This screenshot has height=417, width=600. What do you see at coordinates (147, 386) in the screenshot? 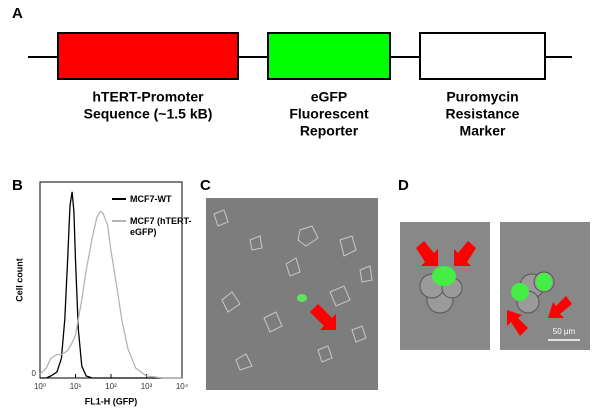
I see `x-tick-label: 10³` at bounding box center [147, 386].